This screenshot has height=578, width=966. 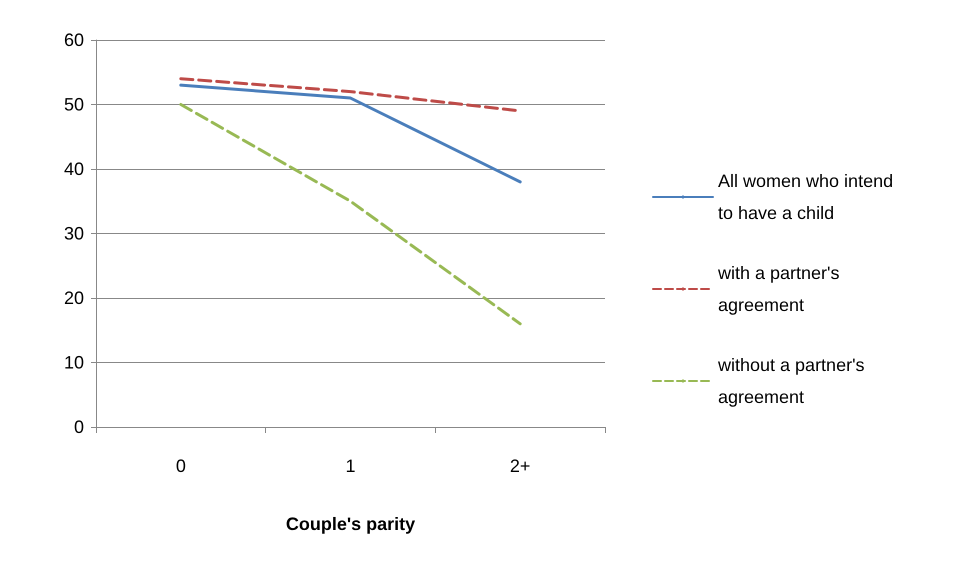 What do you see at coordinates (74, 362) in the screenshot?
I see `y-tick-label: 10` at bounding box center [74, 362].